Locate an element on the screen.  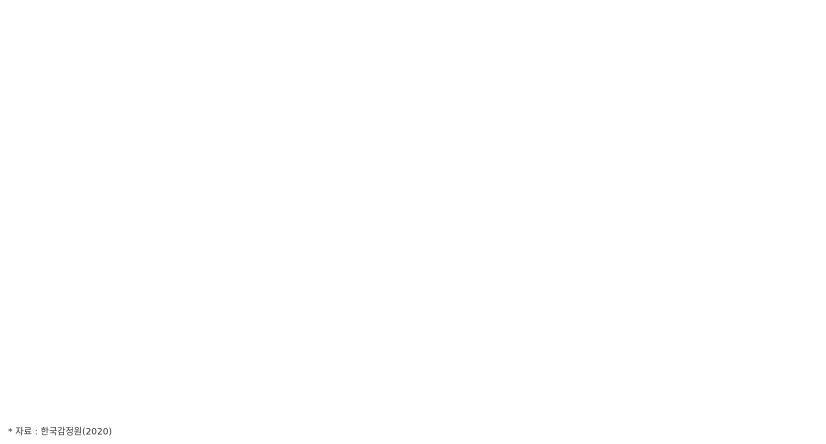
source: * 자료 : 한국감정원(2020) is located at coordinates (60, 432).